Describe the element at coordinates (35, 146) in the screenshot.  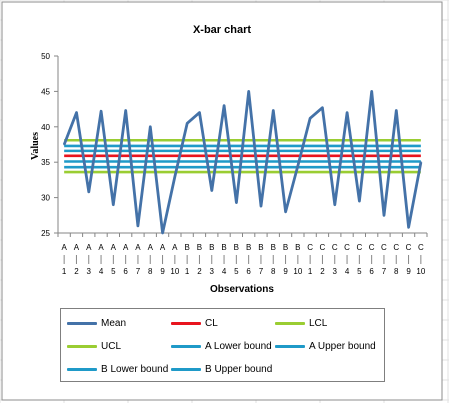
I see `y-axis-title: Values` at that location.